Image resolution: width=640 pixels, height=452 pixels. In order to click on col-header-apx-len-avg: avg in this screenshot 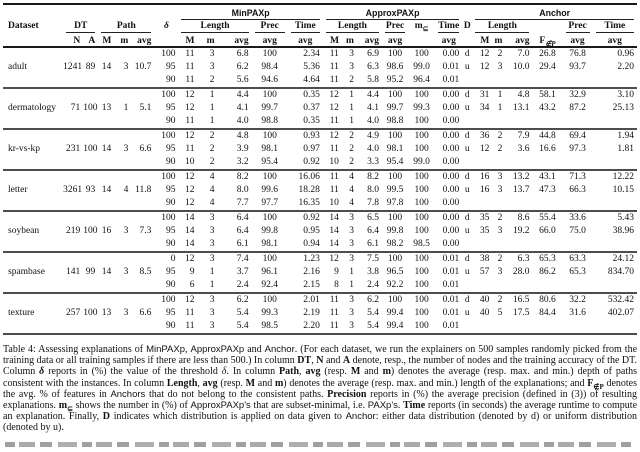, I will do `click(369, 40)`.